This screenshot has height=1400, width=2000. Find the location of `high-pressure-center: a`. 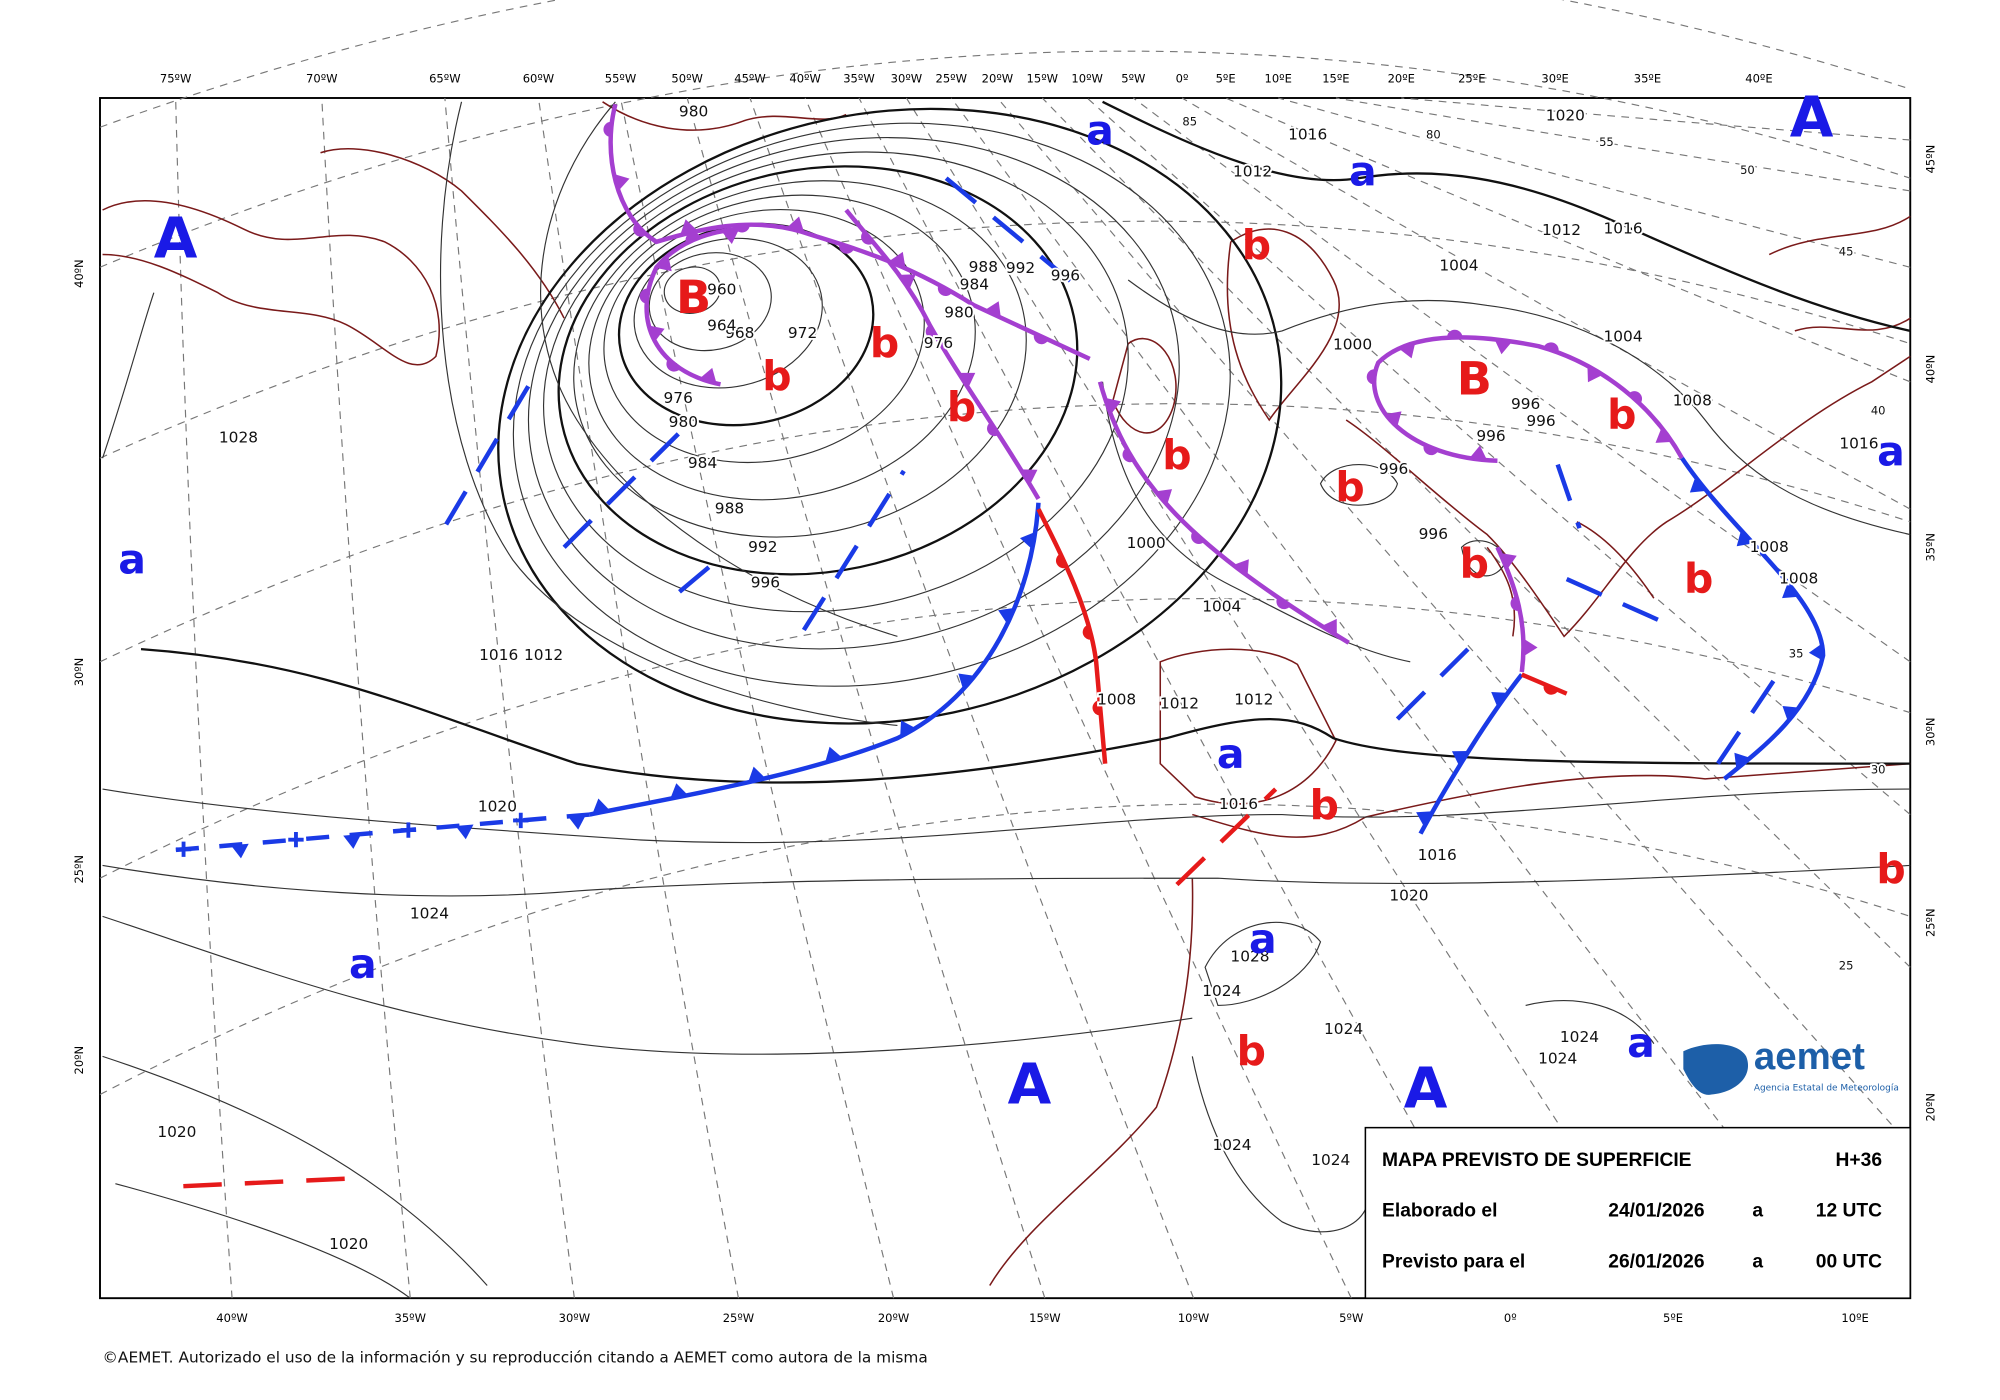

high-pressure-center: a is located at coordinates (1100, 131).